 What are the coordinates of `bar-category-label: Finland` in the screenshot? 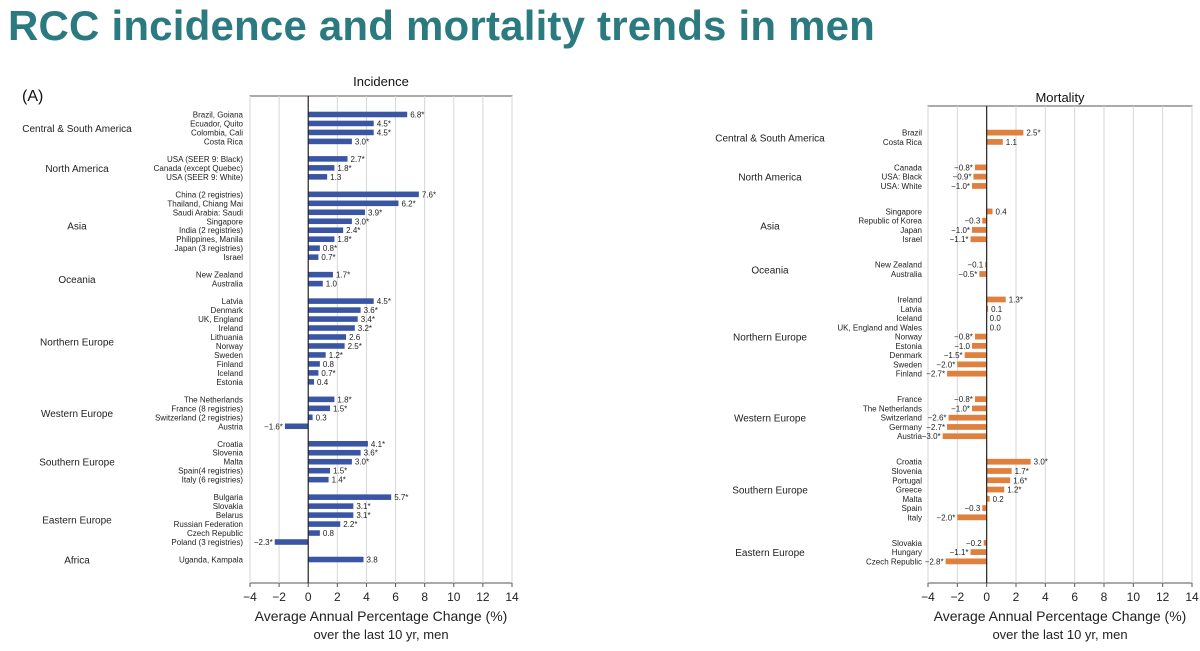 It's located at (230, 364).